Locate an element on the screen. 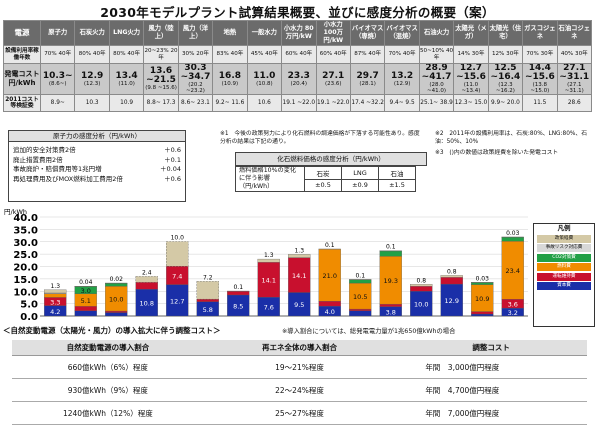  y2011-cell: 10.3 is located at coordinates (92, 103).